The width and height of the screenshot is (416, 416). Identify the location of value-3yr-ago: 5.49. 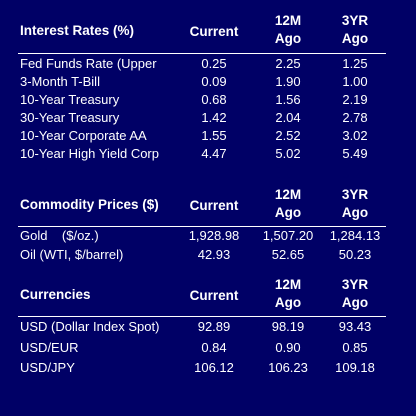
(355, 153).